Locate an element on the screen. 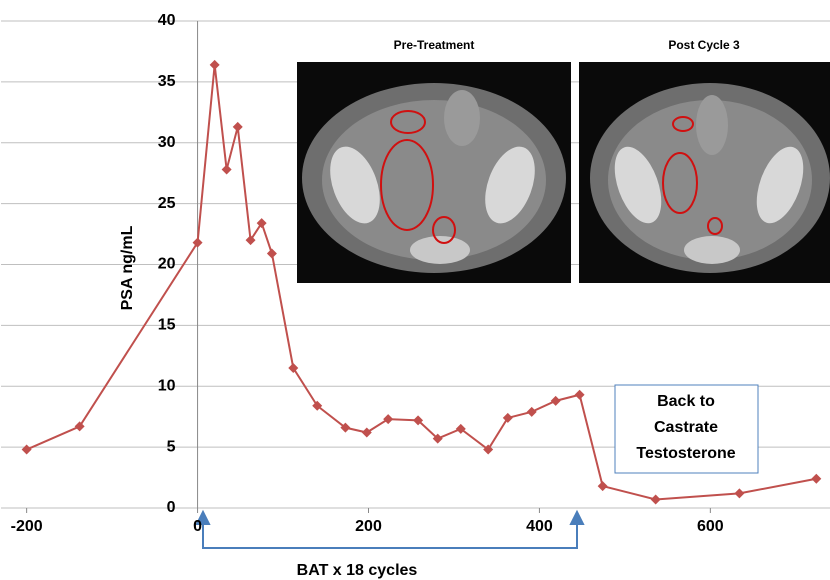 The image size is (830, 580). y-tick-label: 0 is located at coordinates (171, 507).